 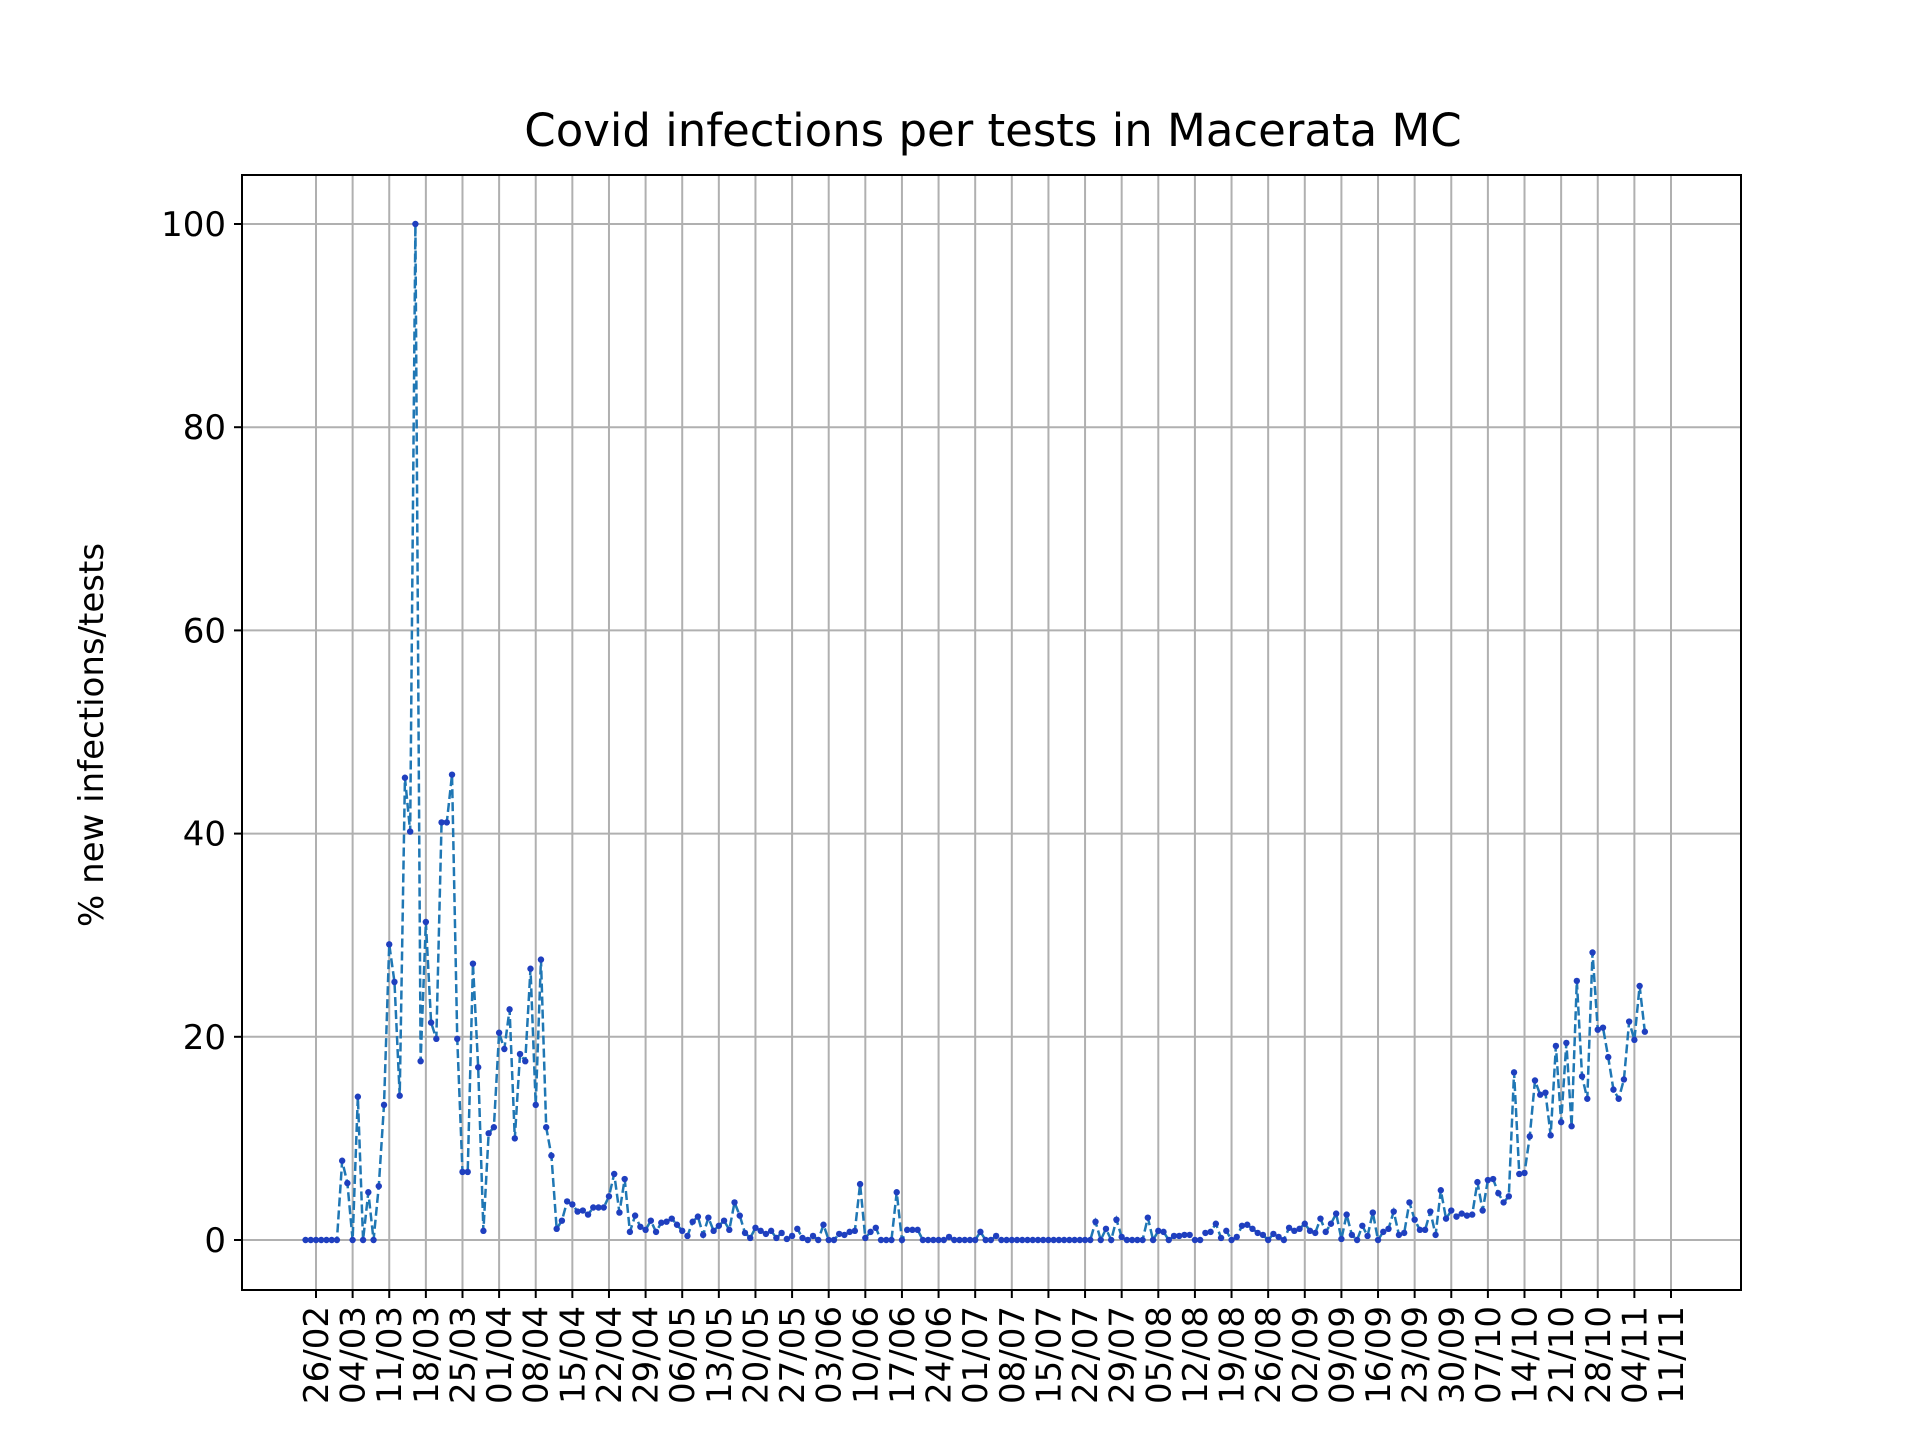 What do you see at coordinates (573, 1355) in the screenshot?
I see `x-tick-label: 15/04` at bounding box center [573, 1355].